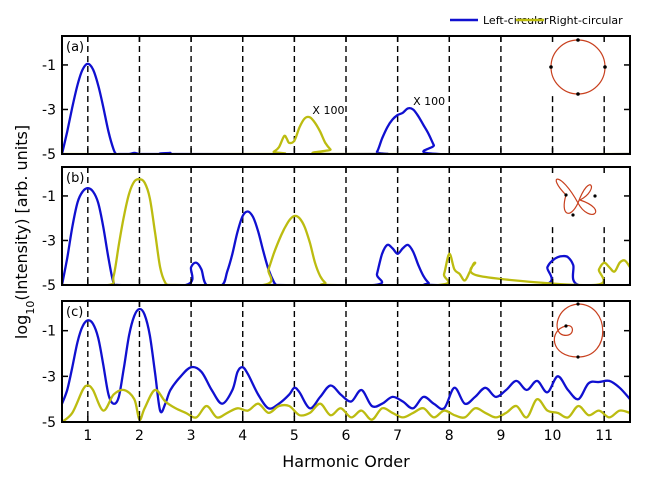 The height and width of the screenshot is (494, 664). I want to click on y-axis-title: log10(Intensity) [arb. units], so click(24, 232).